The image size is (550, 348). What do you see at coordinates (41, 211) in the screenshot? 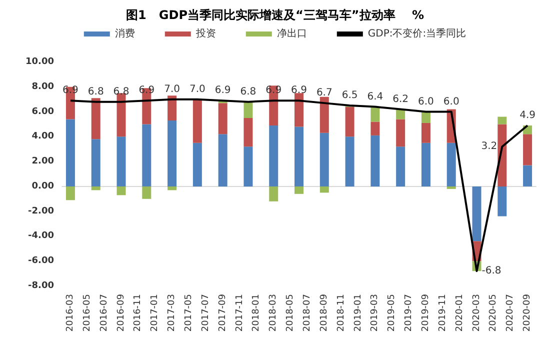
I see `y-tick-label: -2.00` at bounding box center [41, 211].